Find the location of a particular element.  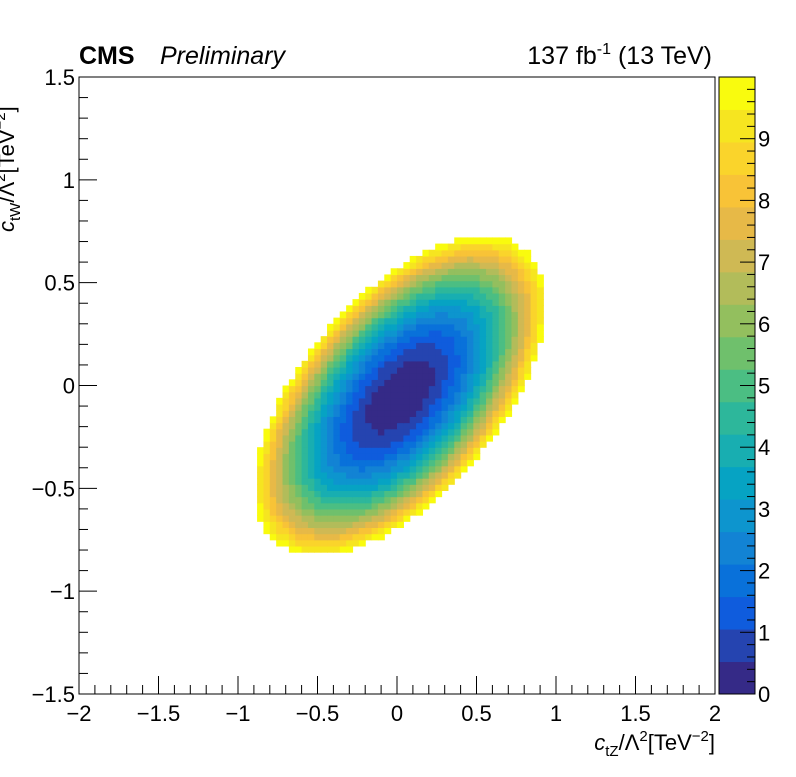

z-tick-label: 9 is located at coordinates (764, 139).